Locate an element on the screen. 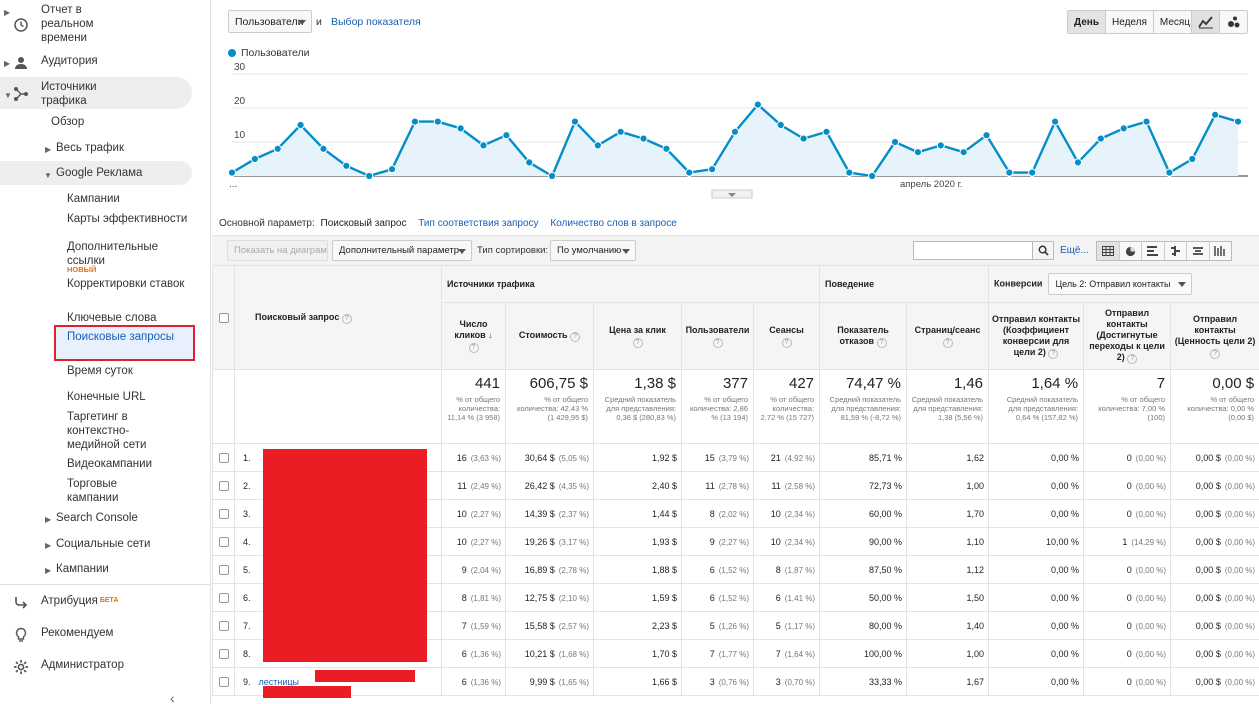 This screenshot has height=704, width=1259. nav-attribution: Атрибуция БЕТА is located at coordinates (96, 603).